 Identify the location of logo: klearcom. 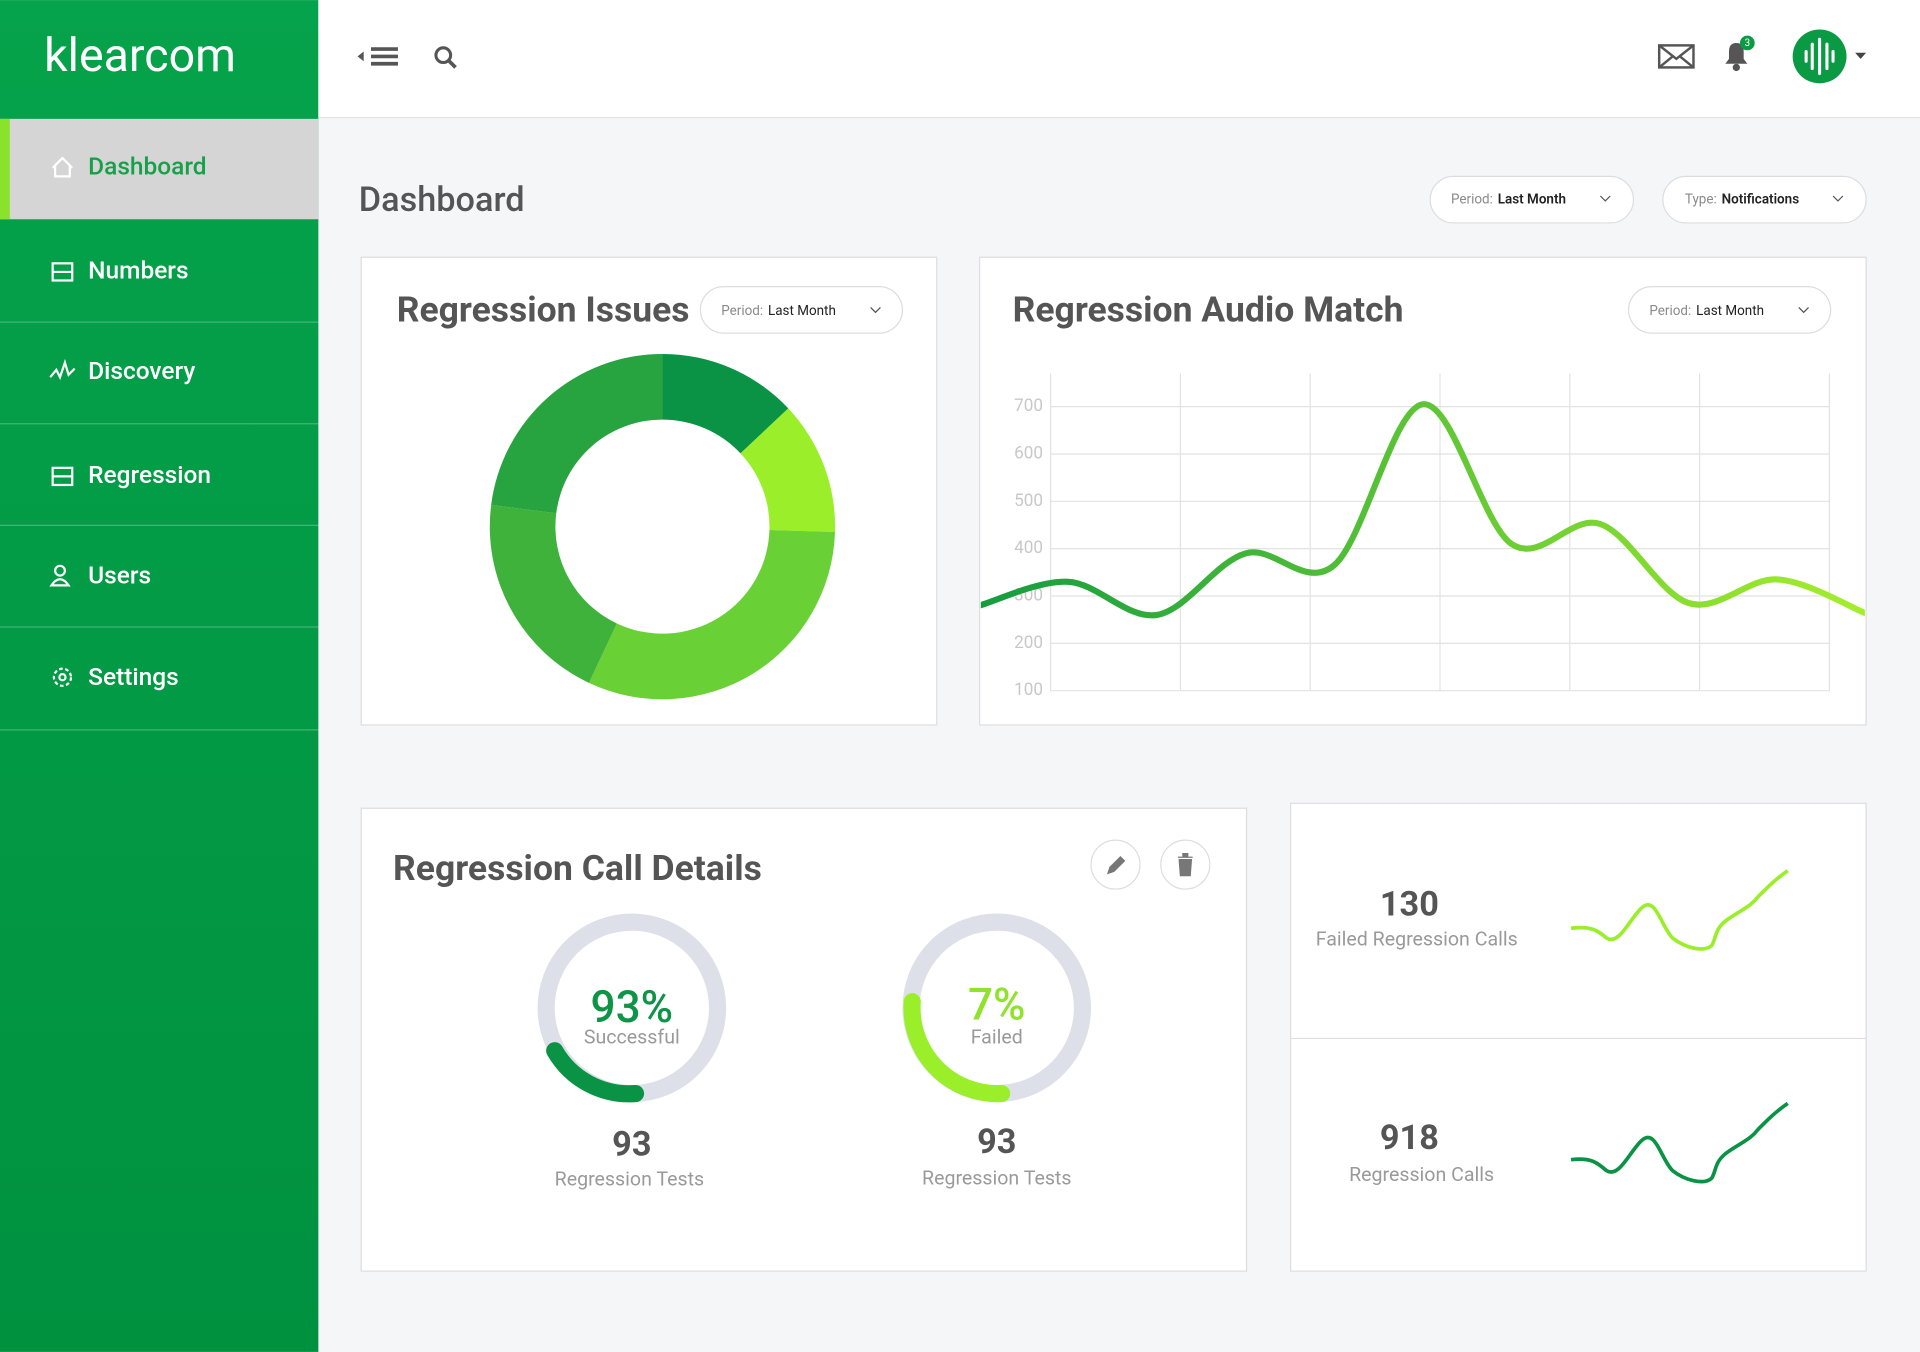
(140, 56).